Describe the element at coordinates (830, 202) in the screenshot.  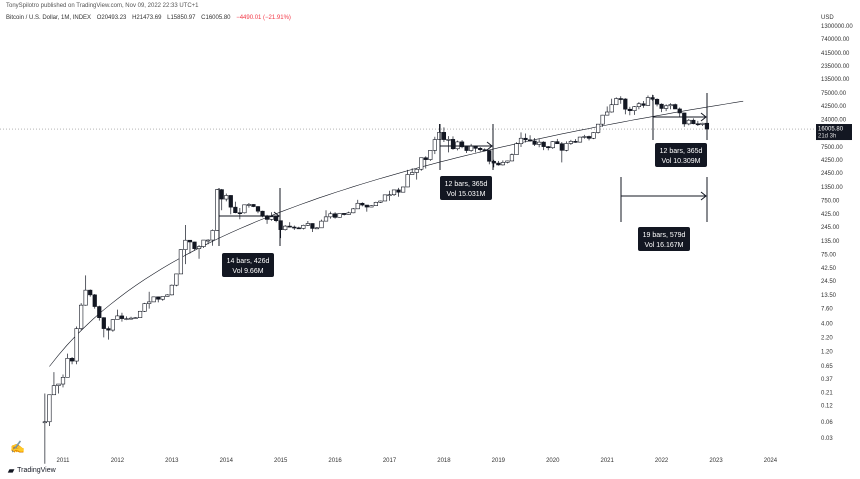
I see `price-axis-tick: 750.00` at that location.